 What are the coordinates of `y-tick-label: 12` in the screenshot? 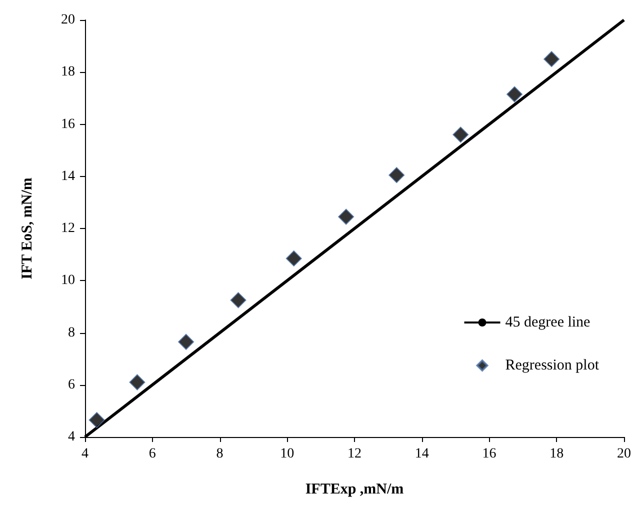 It's located at (68, 228).